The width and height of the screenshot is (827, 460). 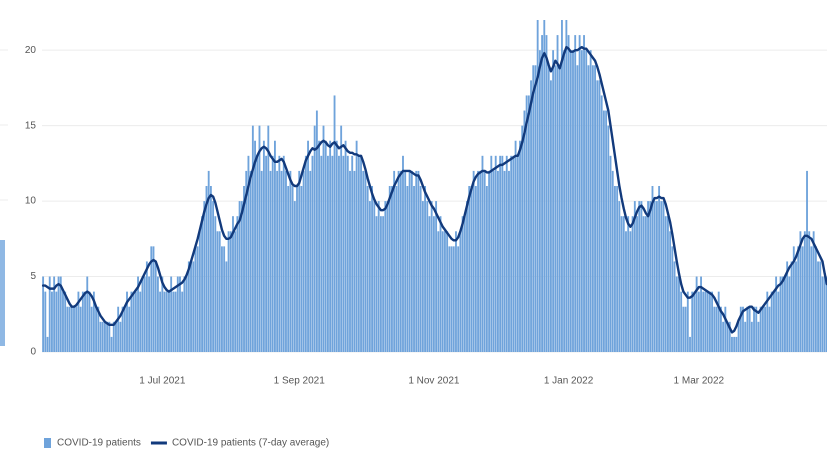 What do you see at coordinates (434, 381) in the screenshot?
I see `x-tick-label: 1 Nov 2021` at bounding box center [434, 381].